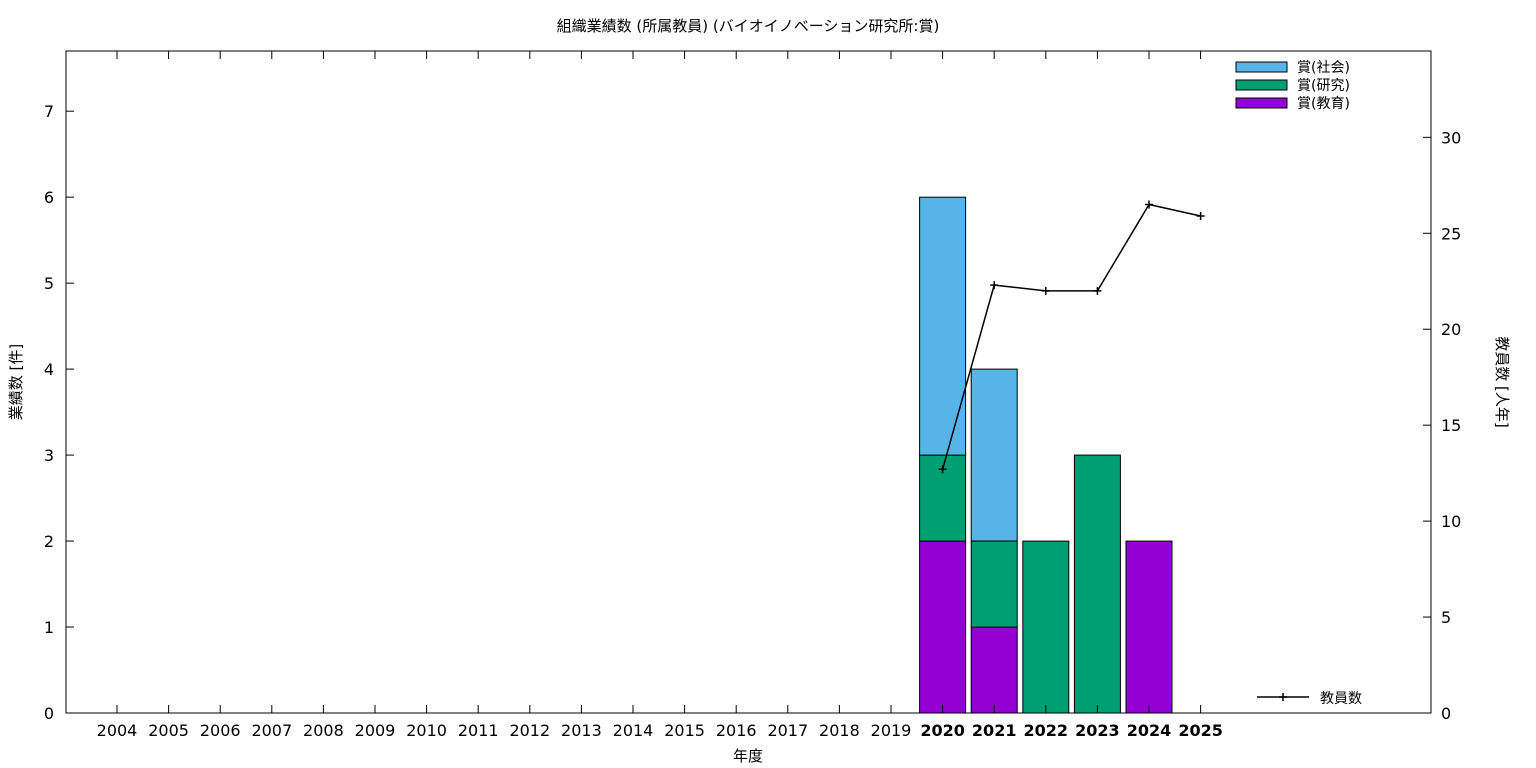 Image resolution: width=1536 pixels, height=768 pixels. Describe the element at coordinates (168, 730) in the screenshot. I see `x-tick-label: 2005` at that location.